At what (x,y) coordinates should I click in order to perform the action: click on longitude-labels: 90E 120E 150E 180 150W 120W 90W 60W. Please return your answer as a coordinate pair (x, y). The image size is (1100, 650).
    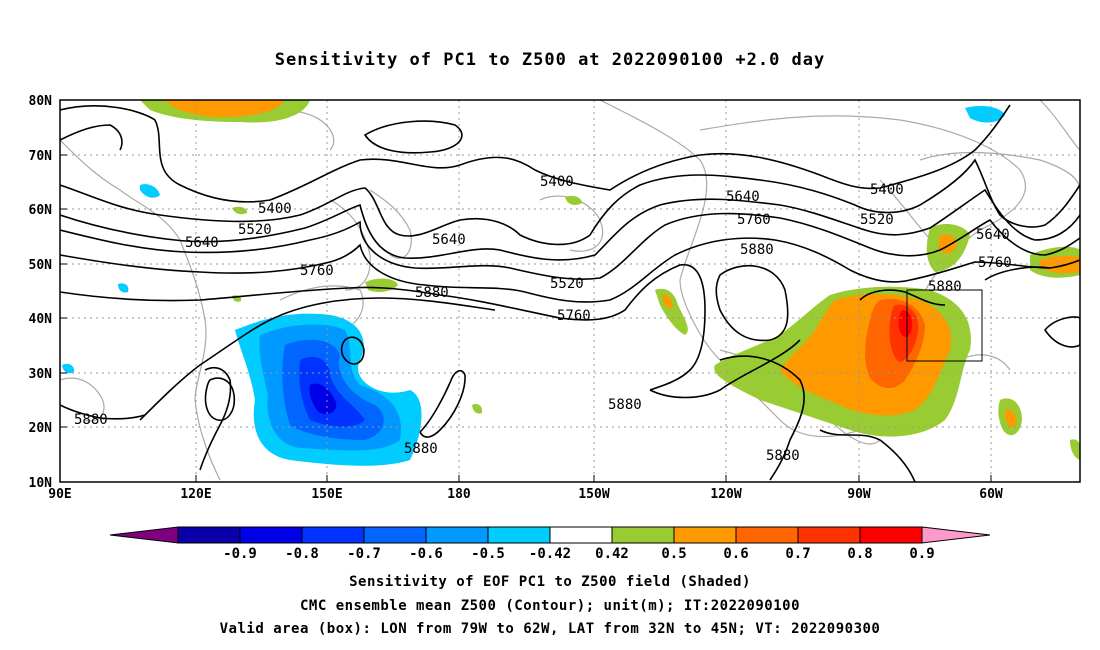
    Looking at the image, I should click on (525, 494).